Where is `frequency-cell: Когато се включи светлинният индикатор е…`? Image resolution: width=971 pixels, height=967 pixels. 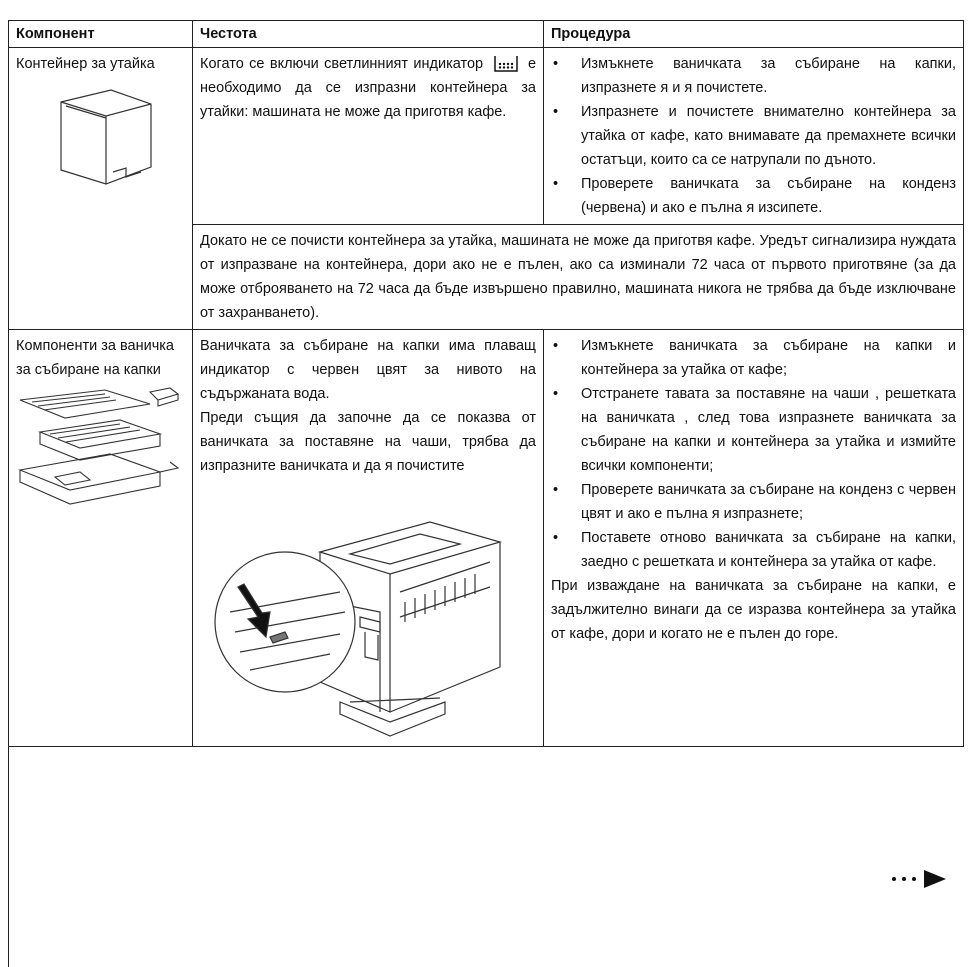
frequency-cell: Когато се включи светлинният индикатор е… is located at coordinates (368, 136).